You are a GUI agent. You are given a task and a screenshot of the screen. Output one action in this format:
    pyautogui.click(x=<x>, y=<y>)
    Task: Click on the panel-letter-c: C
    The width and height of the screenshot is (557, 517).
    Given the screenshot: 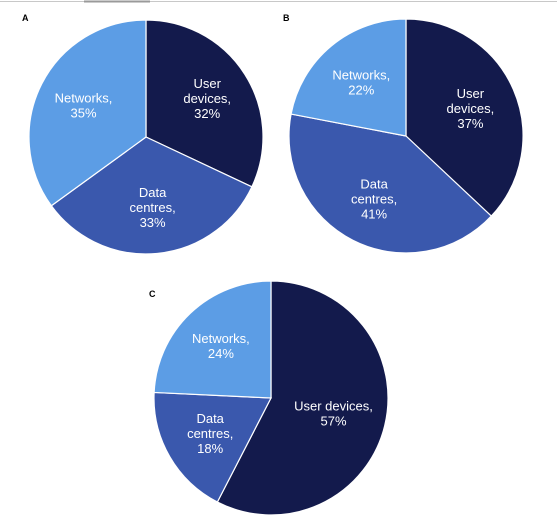 What is the action you would take?
    pyautogui.click(x=152, y=294)
    